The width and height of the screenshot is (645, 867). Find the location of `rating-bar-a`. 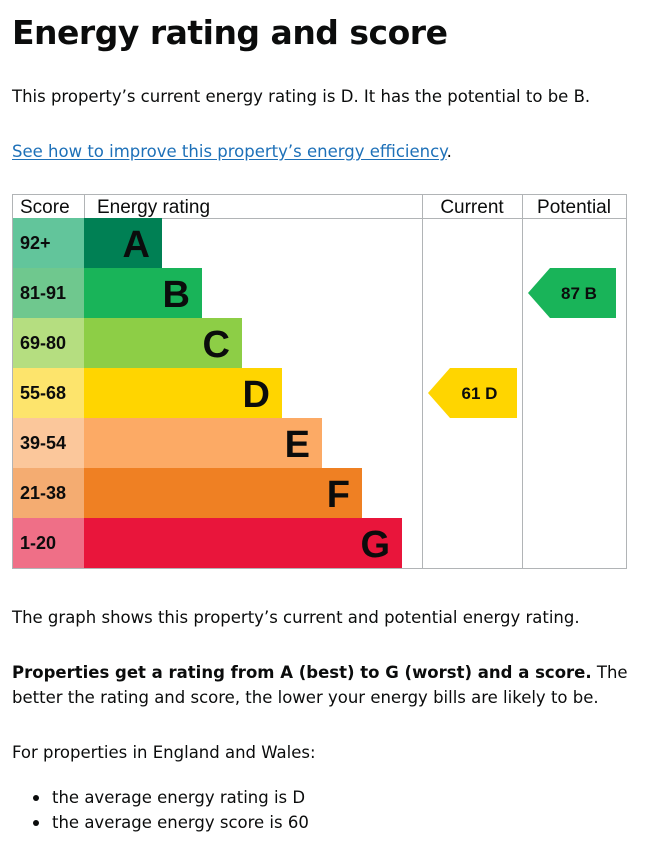

rating-bar-a is located at coordinates (123, 243).